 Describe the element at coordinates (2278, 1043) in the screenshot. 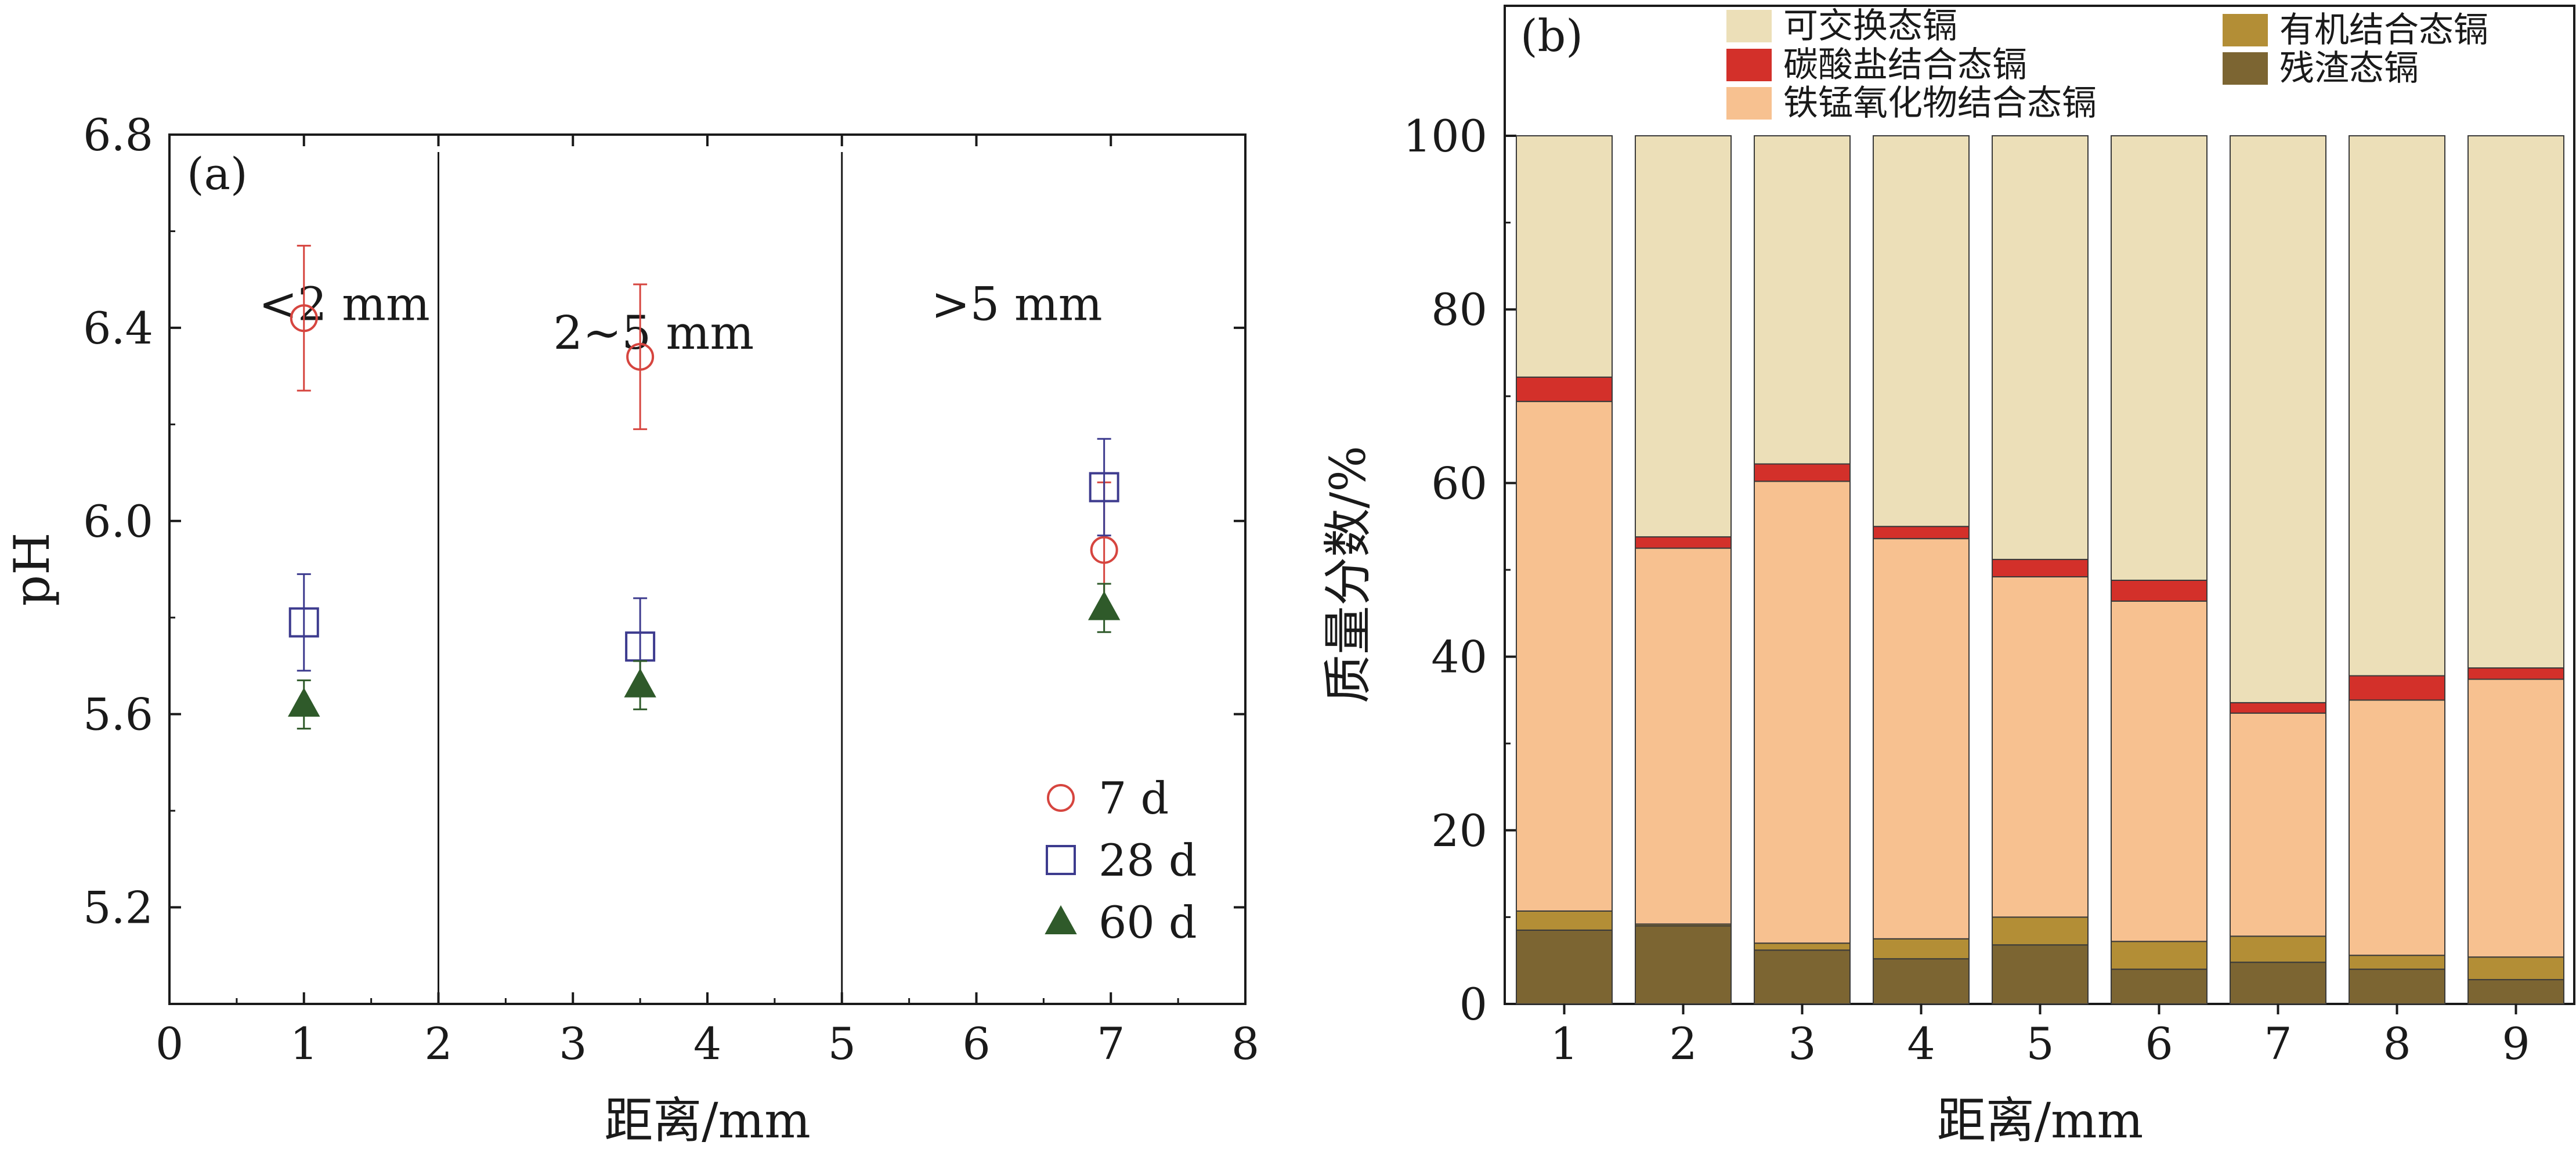

I see `x-tick-label: 7` at that location.